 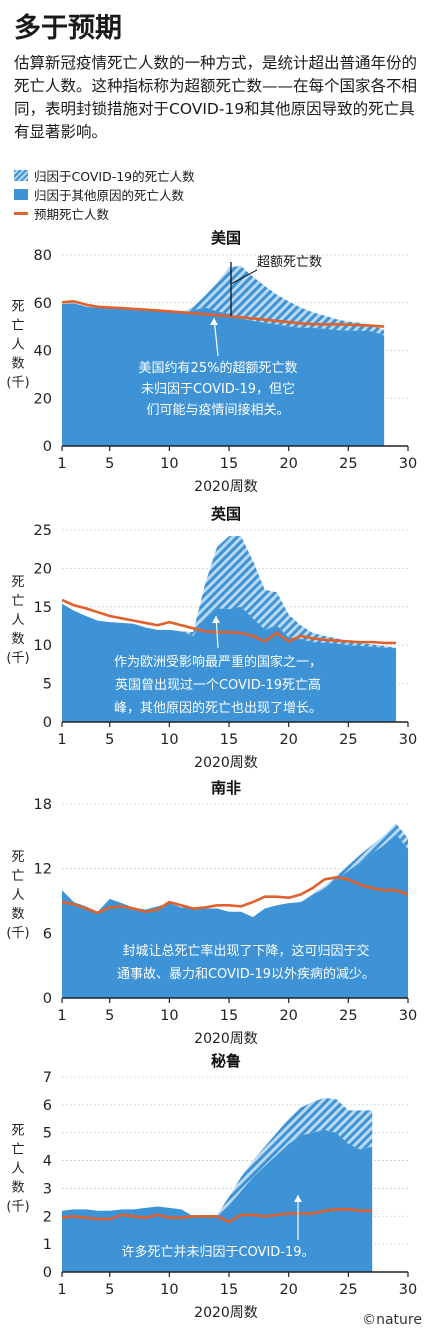 What do you see at coordinates (47, 1162) in the screenshot?
I see `y-tick-label: 4` at bounding box center [47, 1162].